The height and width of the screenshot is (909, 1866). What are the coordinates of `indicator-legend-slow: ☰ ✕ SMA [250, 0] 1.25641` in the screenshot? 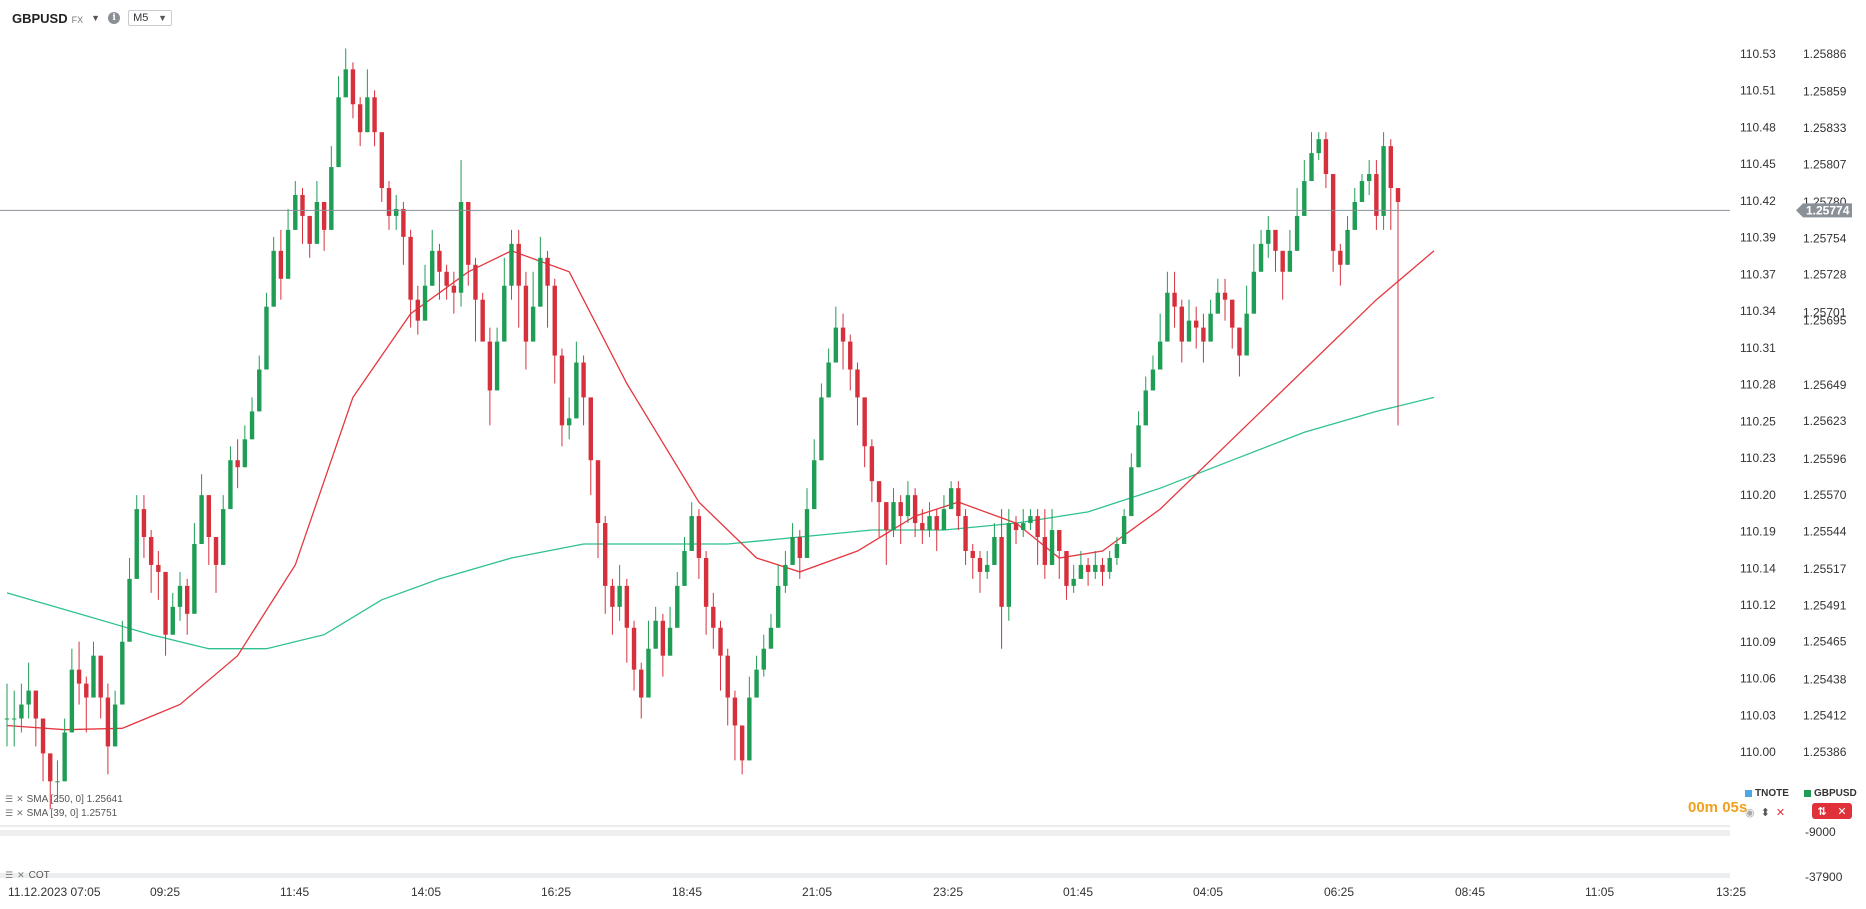 It's located at (64, 799).